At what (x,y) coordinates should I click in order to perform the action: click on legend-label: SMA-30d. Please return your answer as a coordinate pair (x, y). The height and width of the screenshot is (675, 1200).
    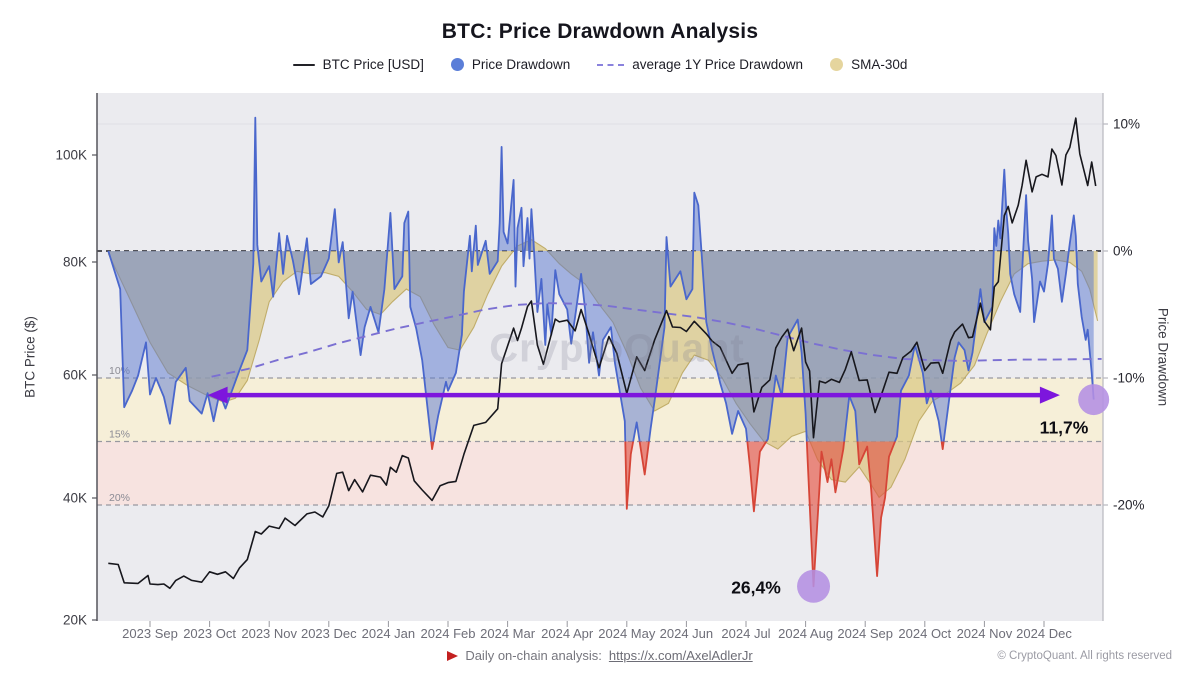
    Looking at the image, I should click on (879, 64).